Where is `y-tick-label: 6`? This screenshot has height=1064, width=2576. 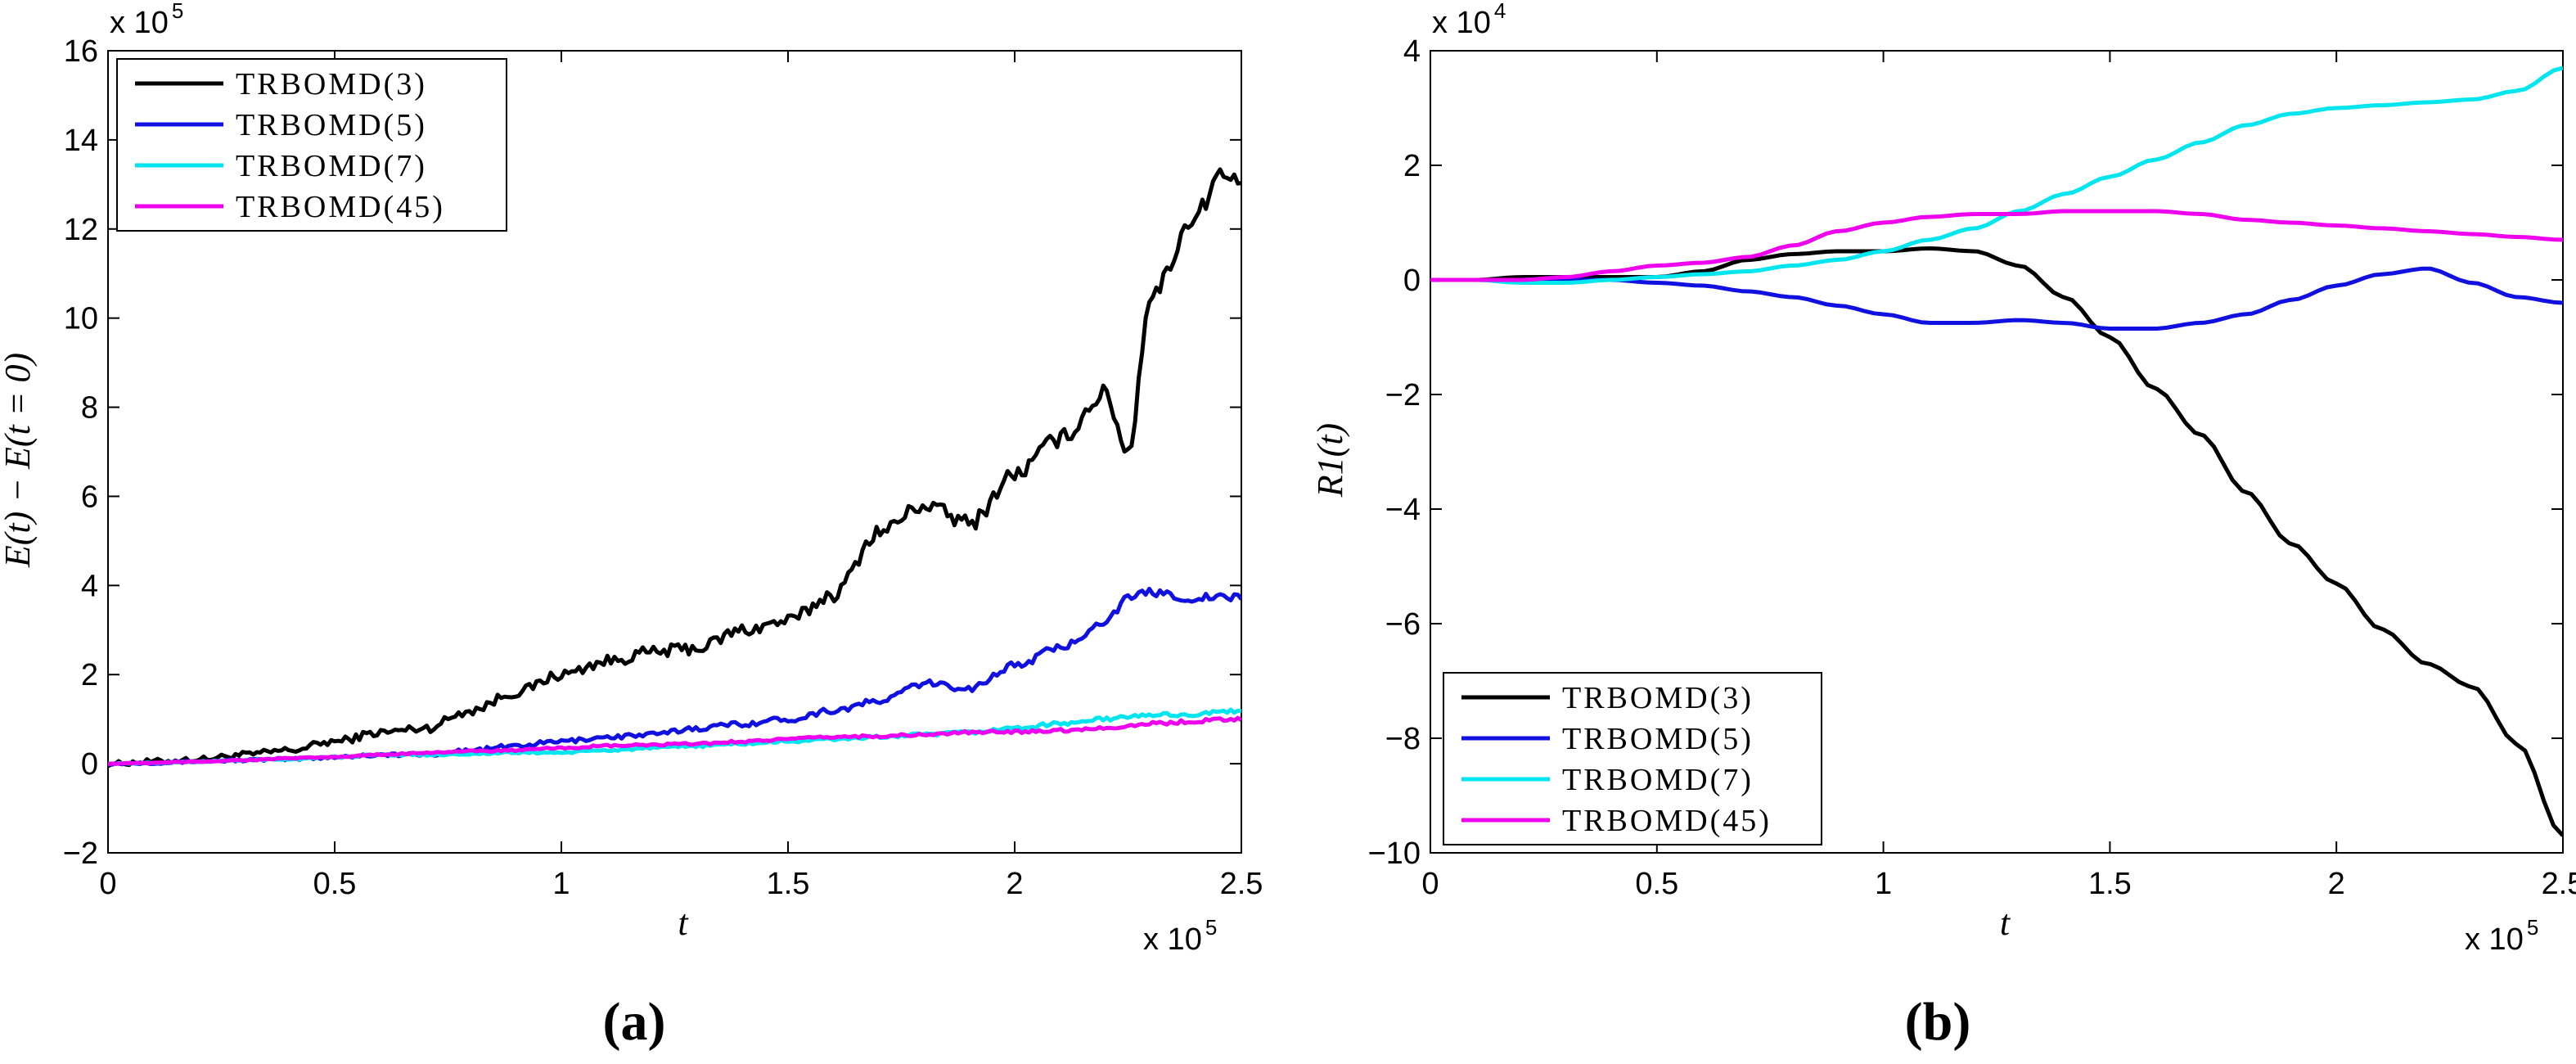 y-tick-label: 6 is located at coordinates (89, 497).